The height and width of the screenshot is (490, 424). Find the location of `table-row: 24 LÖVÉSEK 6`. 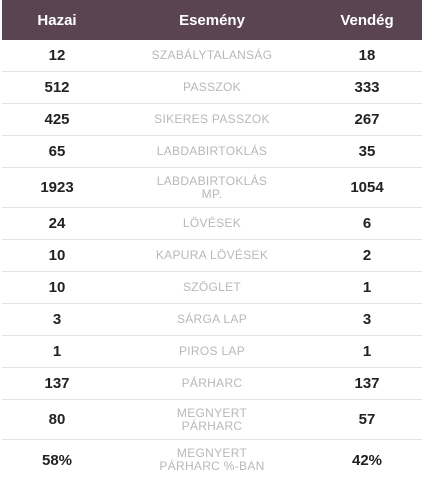

table-row: 24 LÖVÉSEK 6 is located at coordinates (212, 224).